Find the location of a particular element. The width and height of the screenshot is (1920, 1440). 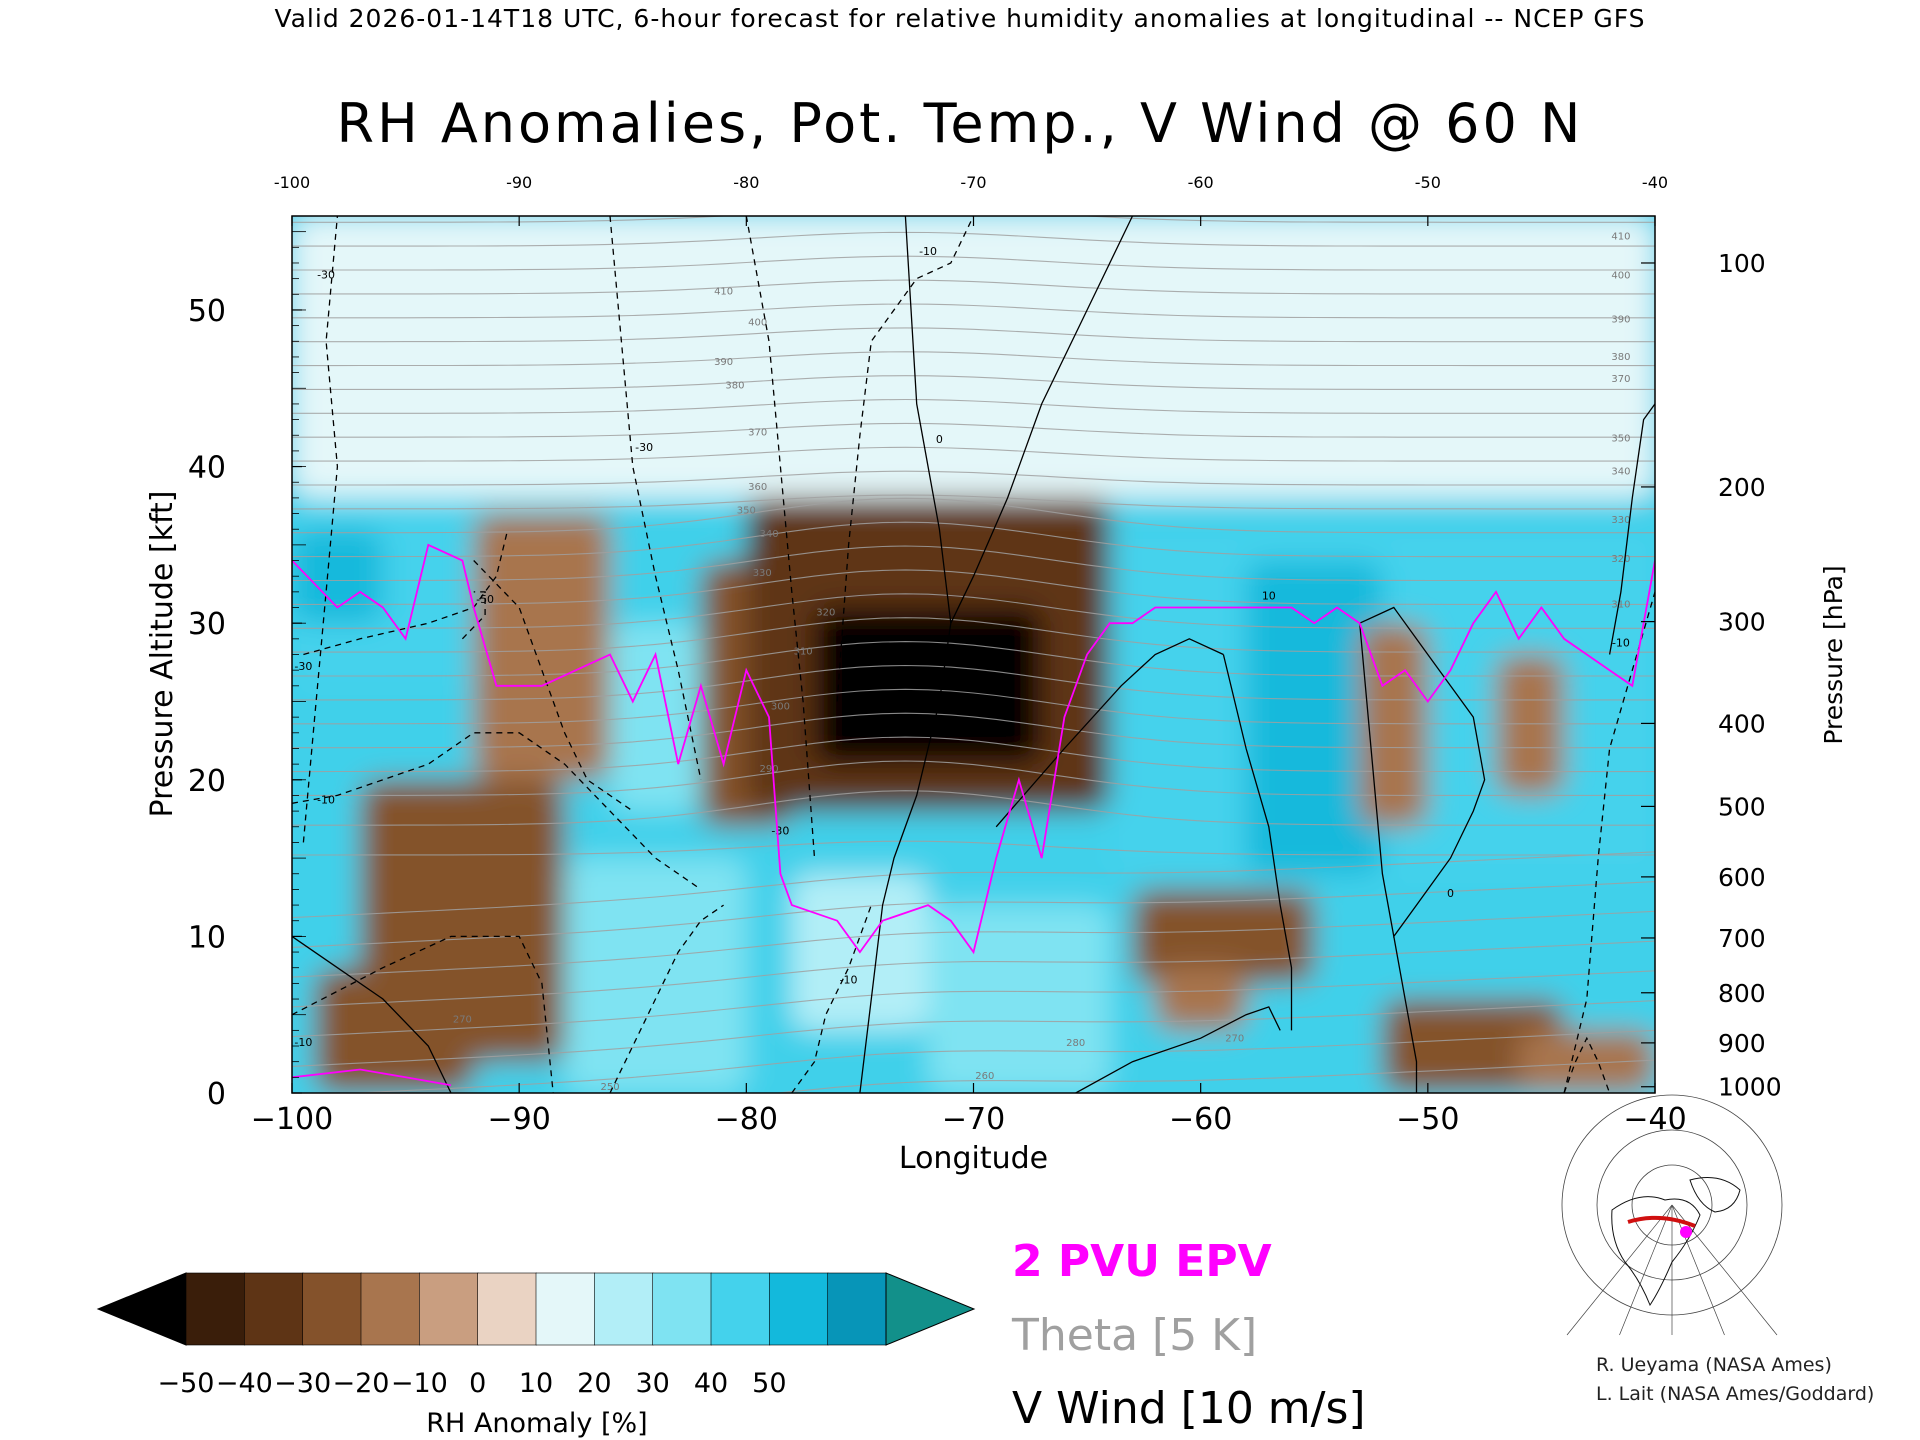

pressure-tick-label: 300 is located at coordinates (1742, 622).